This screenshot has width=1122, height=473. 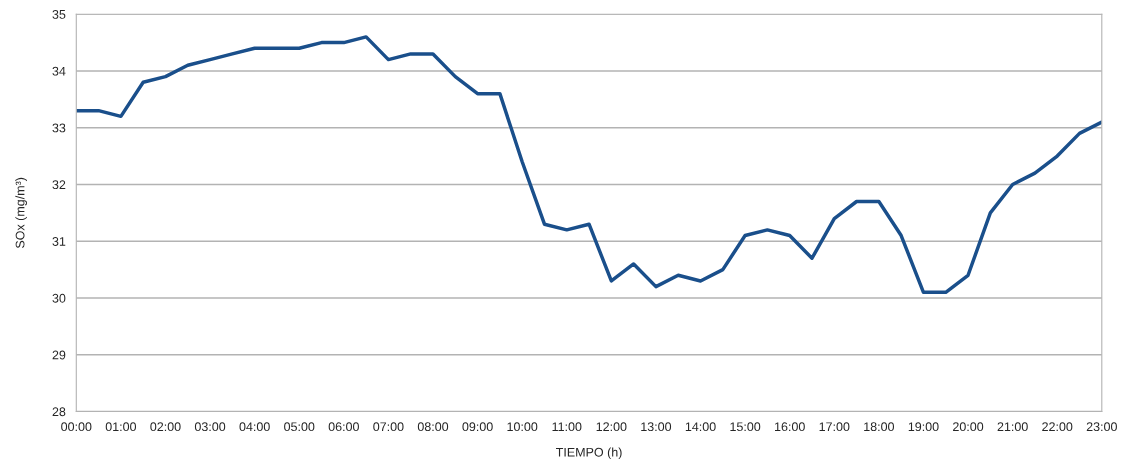 I want to click on x-tick-label: 03:00, so click(x=210, y=427).